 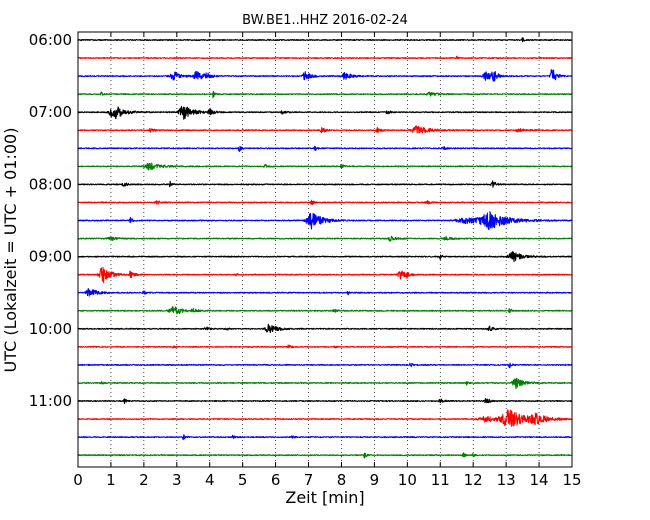 I want to click on x-tick-label: 15, so click(x=571, y=480).